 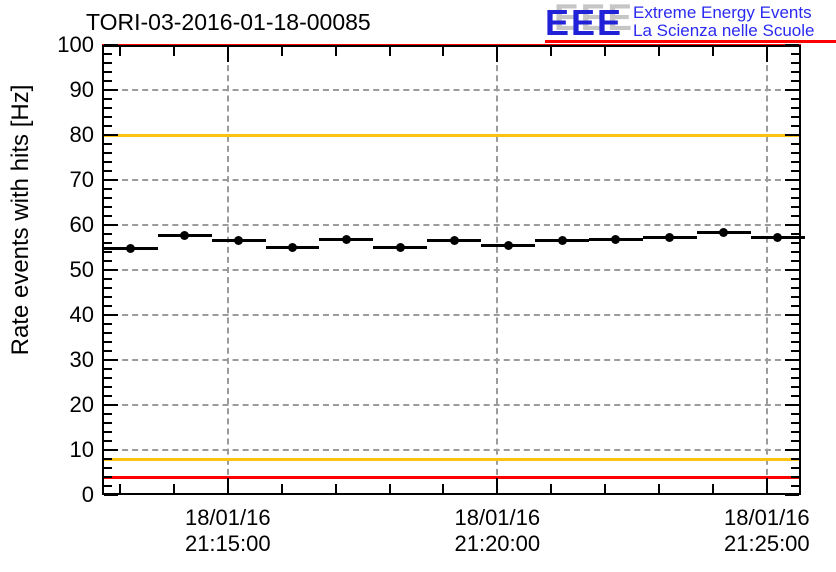 I want to click on eee-logo-shadow: EEE, so click(x=594, y=19).